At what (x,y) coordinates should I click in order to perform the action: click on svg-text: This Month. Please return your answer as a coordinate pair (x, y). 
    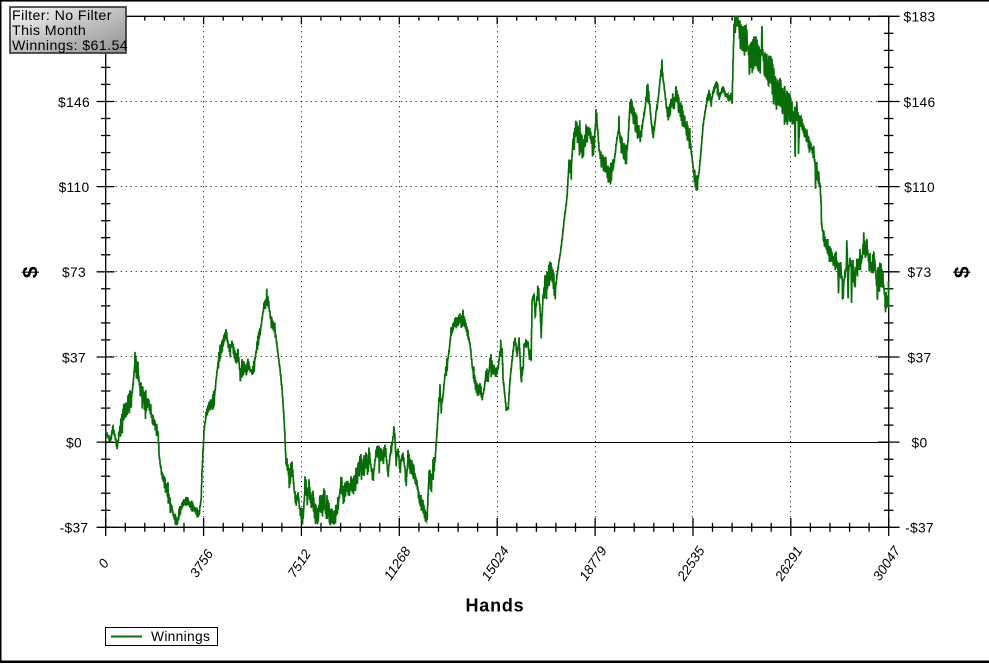
    Looking at the image, I should click on (49, 31).